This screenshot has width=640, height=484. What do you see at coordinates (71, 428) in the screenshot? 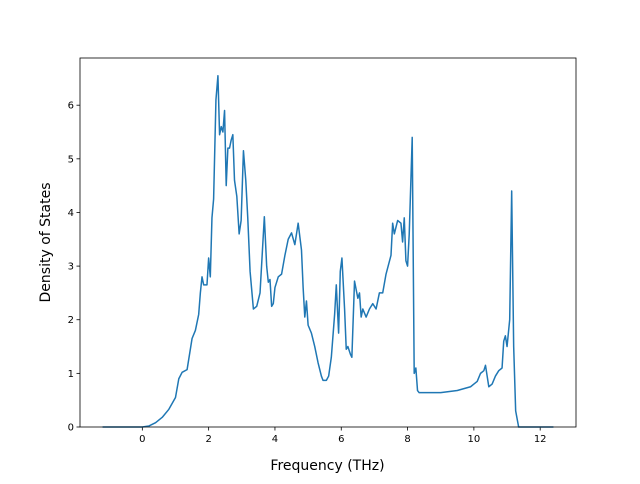
I see `y-tick-label: 0` at bounding box center [71, 428].